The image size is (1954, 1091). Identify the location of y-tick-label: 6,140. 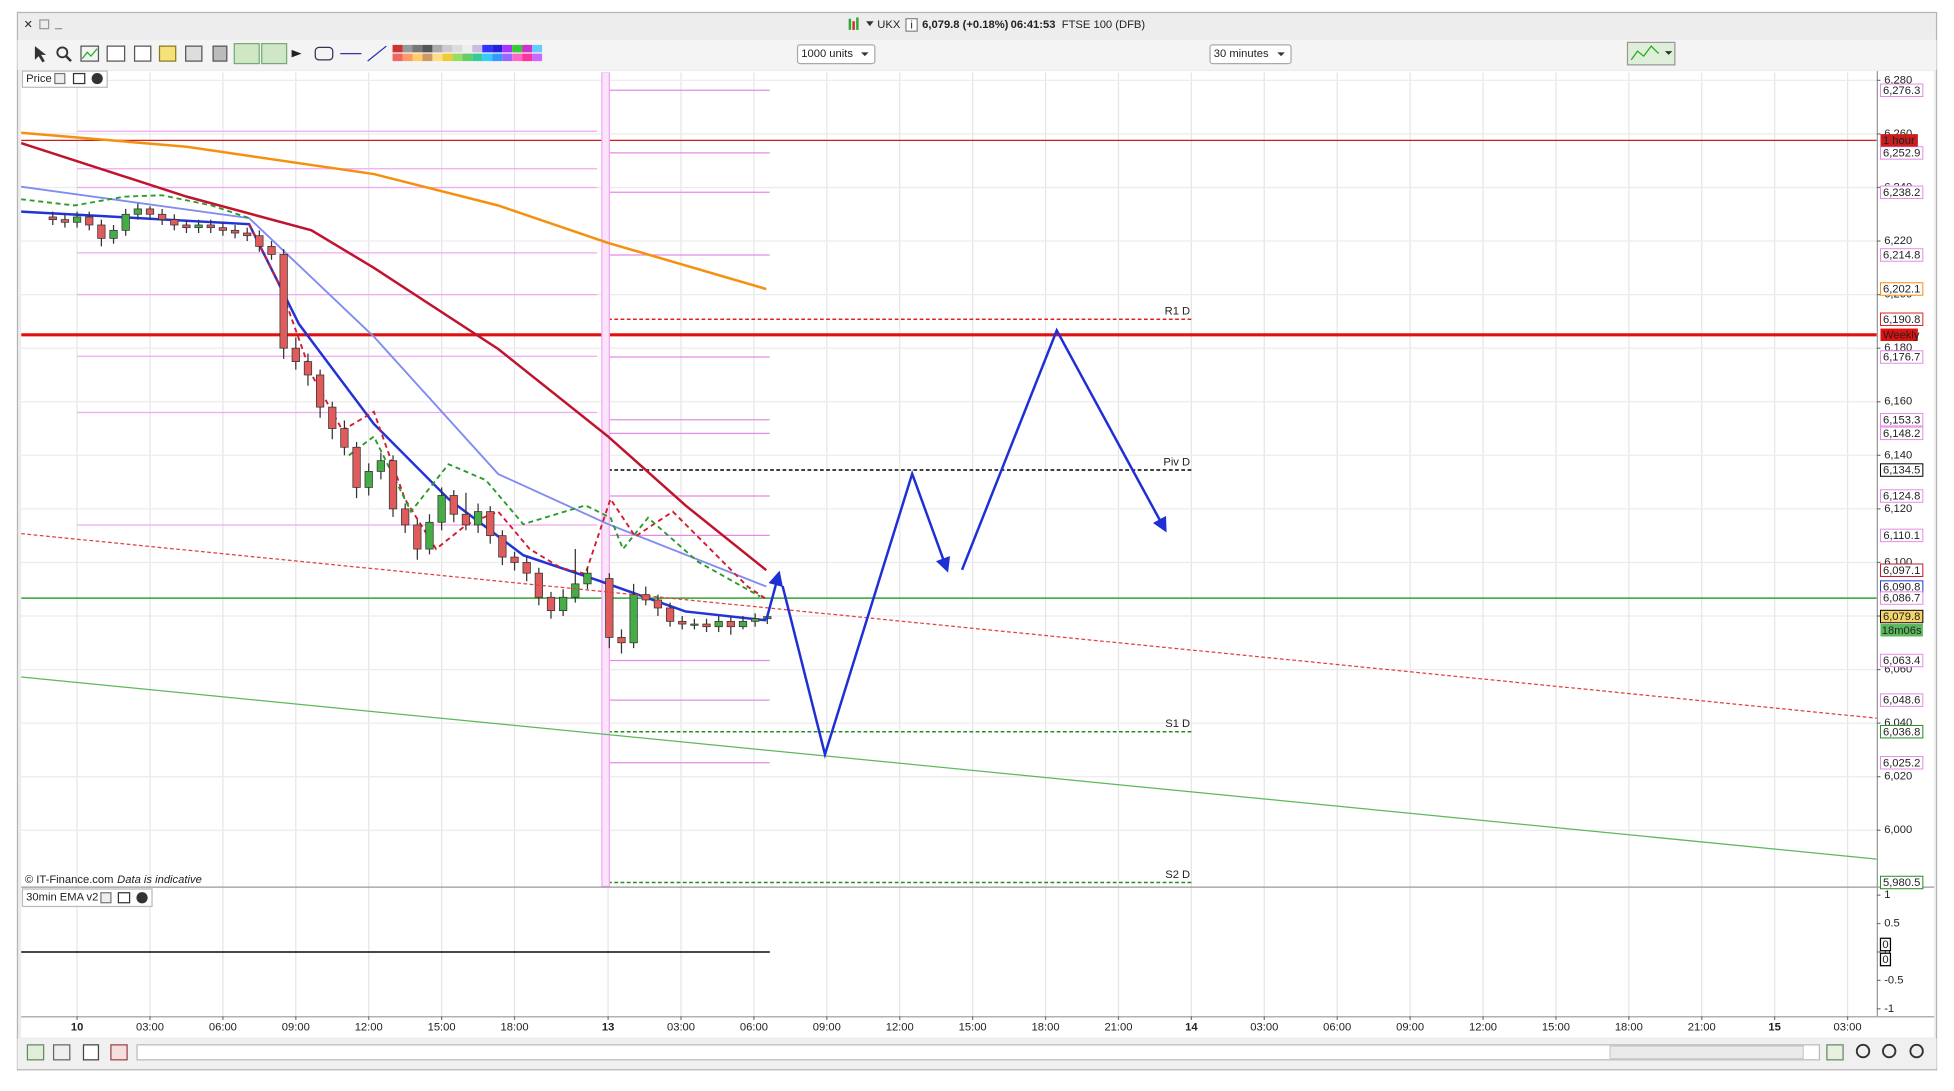
(1898, 455).